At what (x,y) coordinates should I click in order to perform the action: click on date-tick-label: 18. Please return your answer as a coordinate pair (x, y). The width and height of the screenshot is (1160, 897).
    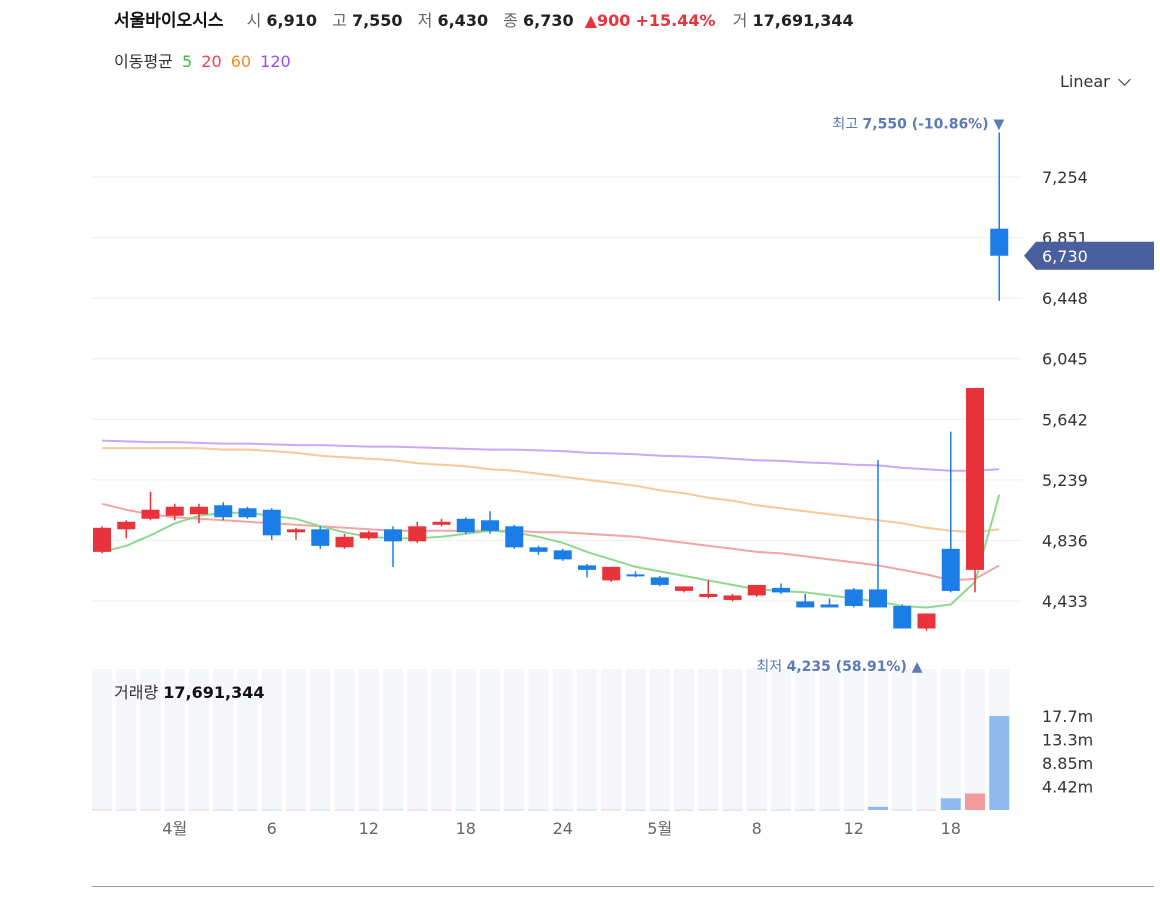
    Looking at the image, I should click on (466, 828).